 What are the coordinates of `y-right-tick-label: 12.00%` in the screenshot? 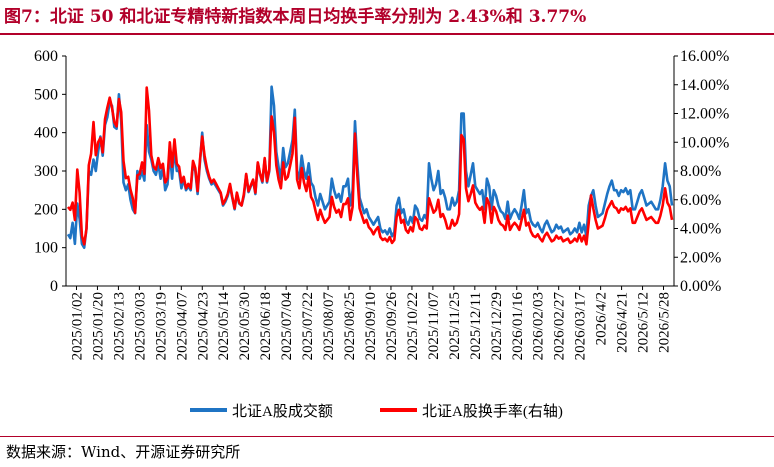 It's located at (704, 114).